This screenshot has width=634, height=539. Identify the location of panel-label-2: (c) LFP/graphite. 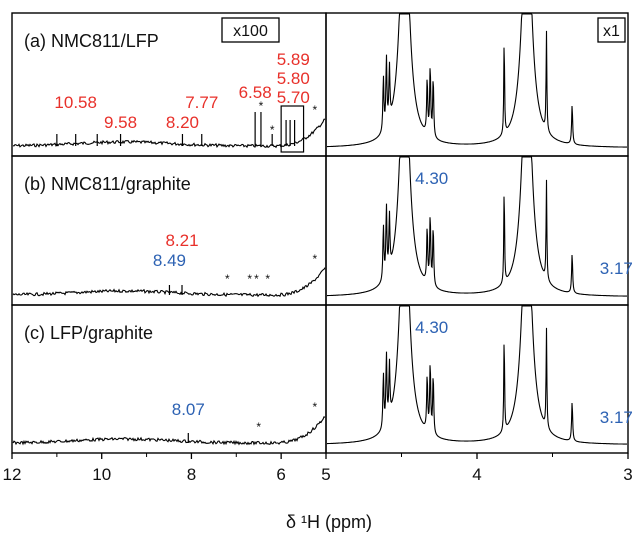
(88, 333).